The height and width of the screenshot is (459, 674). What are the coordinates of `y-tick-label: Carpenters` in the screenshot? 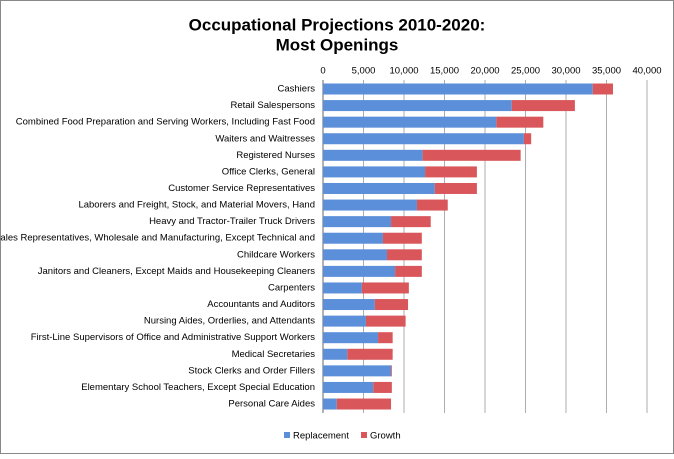 It's located at (291, 287).